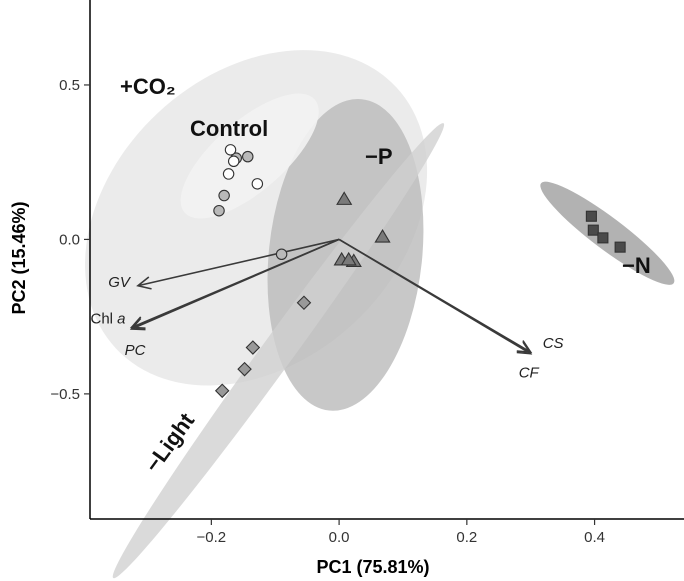  I want to click on loading-arrowhead-pc, so click(137, 324).